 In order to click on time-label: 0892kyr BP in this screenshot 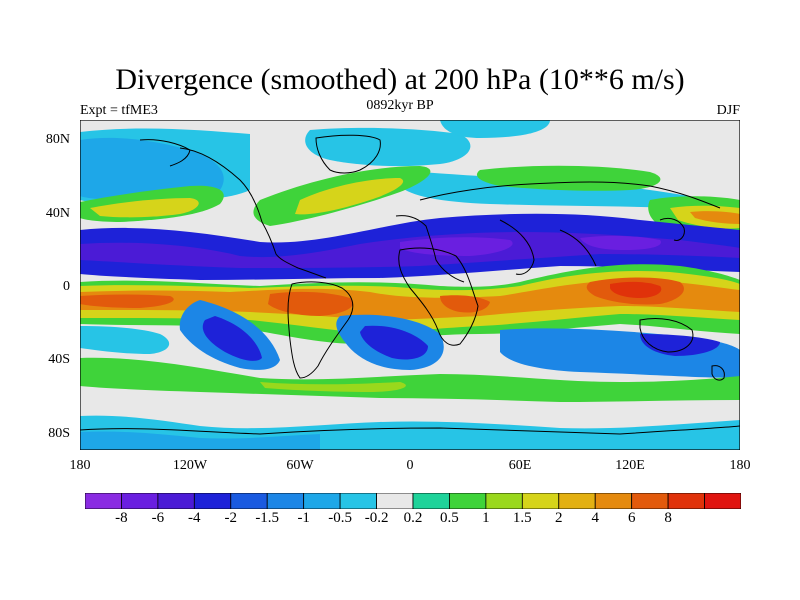, I will do `click(400, 105)`.